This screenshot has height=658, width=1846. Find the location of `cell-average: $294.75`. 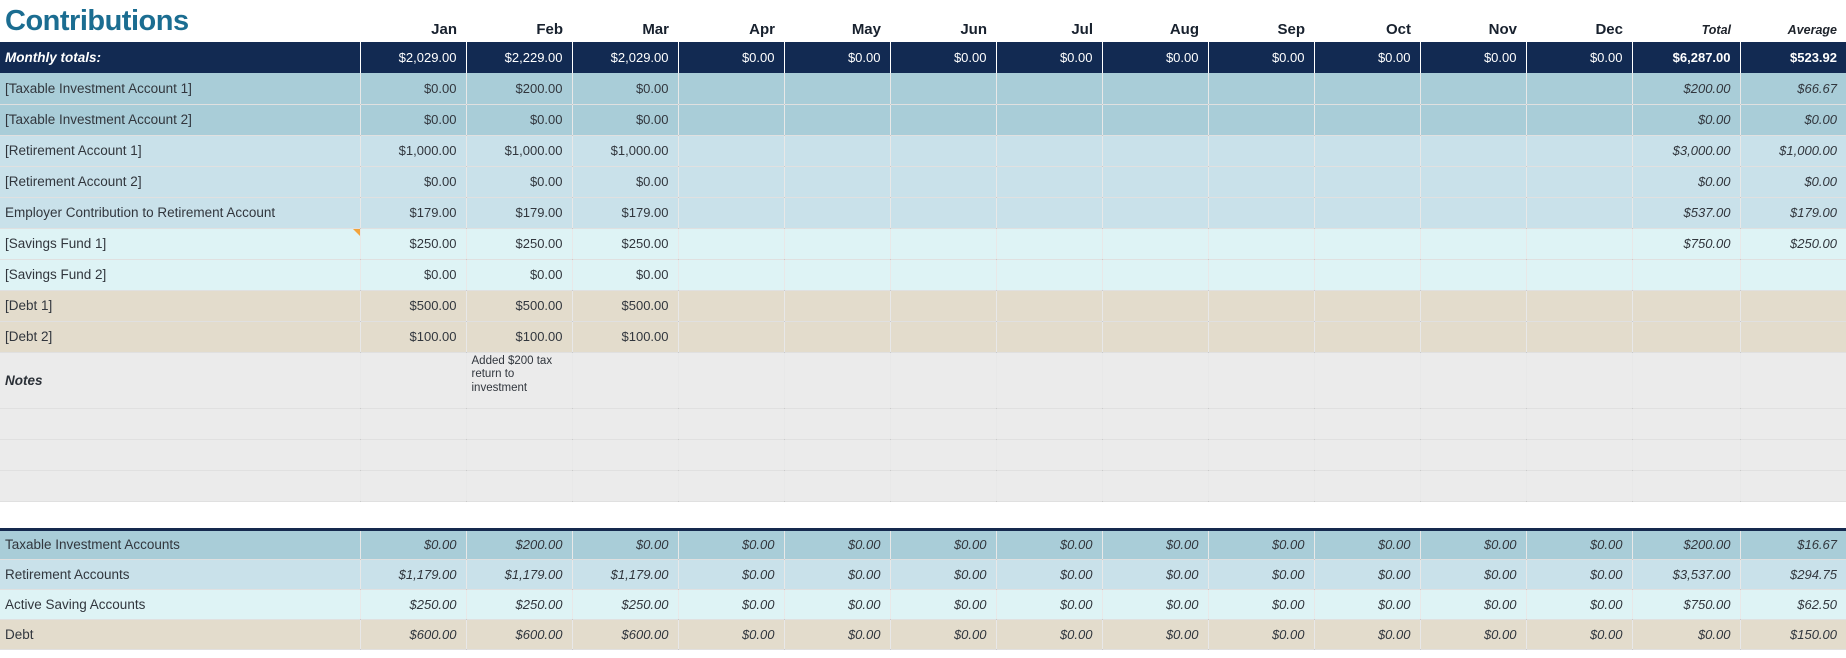

cell-average: $294.75 is located at coordinates (1793, 574).